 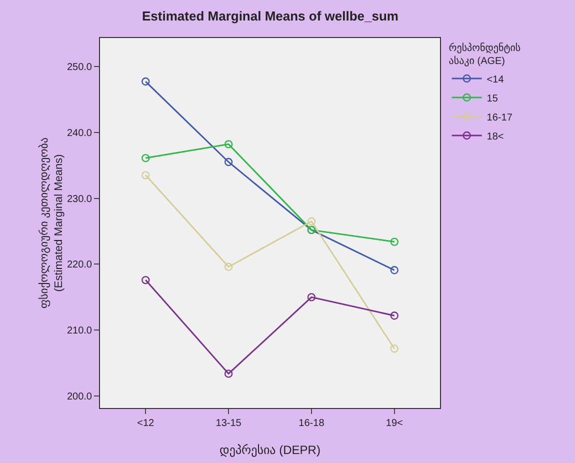 What do you see at coordinates (79, 67) in the screenshot?
I see `y-tick-label: 250.0` at bounding box center [79, 67].